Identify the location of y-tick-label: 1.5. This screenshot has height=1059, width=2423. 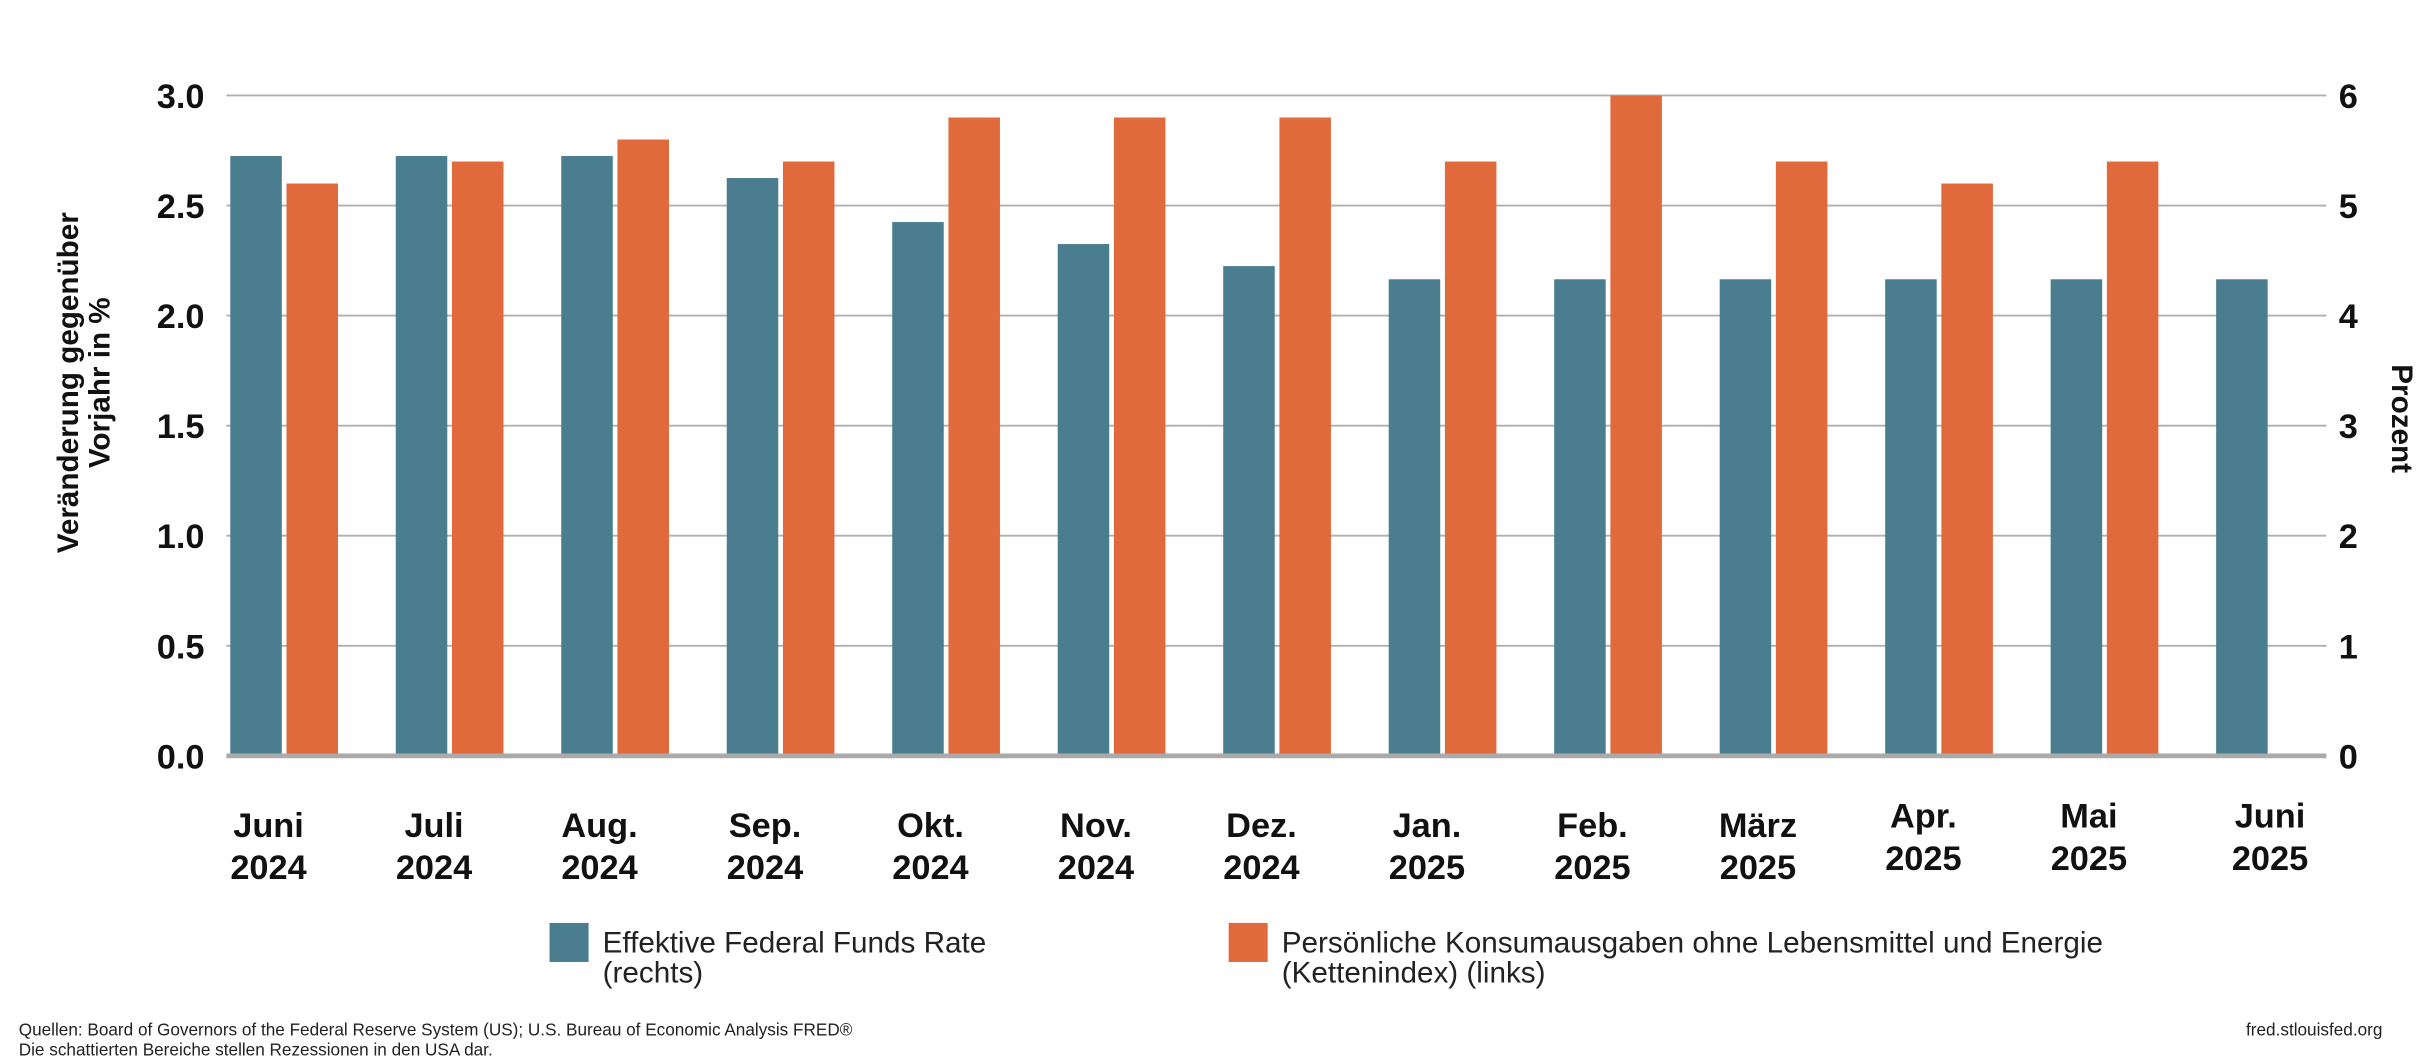
(181, 427).